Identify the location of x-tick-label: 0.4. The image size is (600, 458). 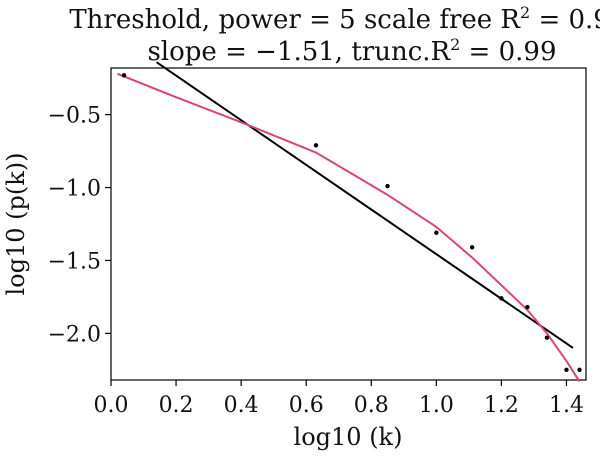
(241, 405).